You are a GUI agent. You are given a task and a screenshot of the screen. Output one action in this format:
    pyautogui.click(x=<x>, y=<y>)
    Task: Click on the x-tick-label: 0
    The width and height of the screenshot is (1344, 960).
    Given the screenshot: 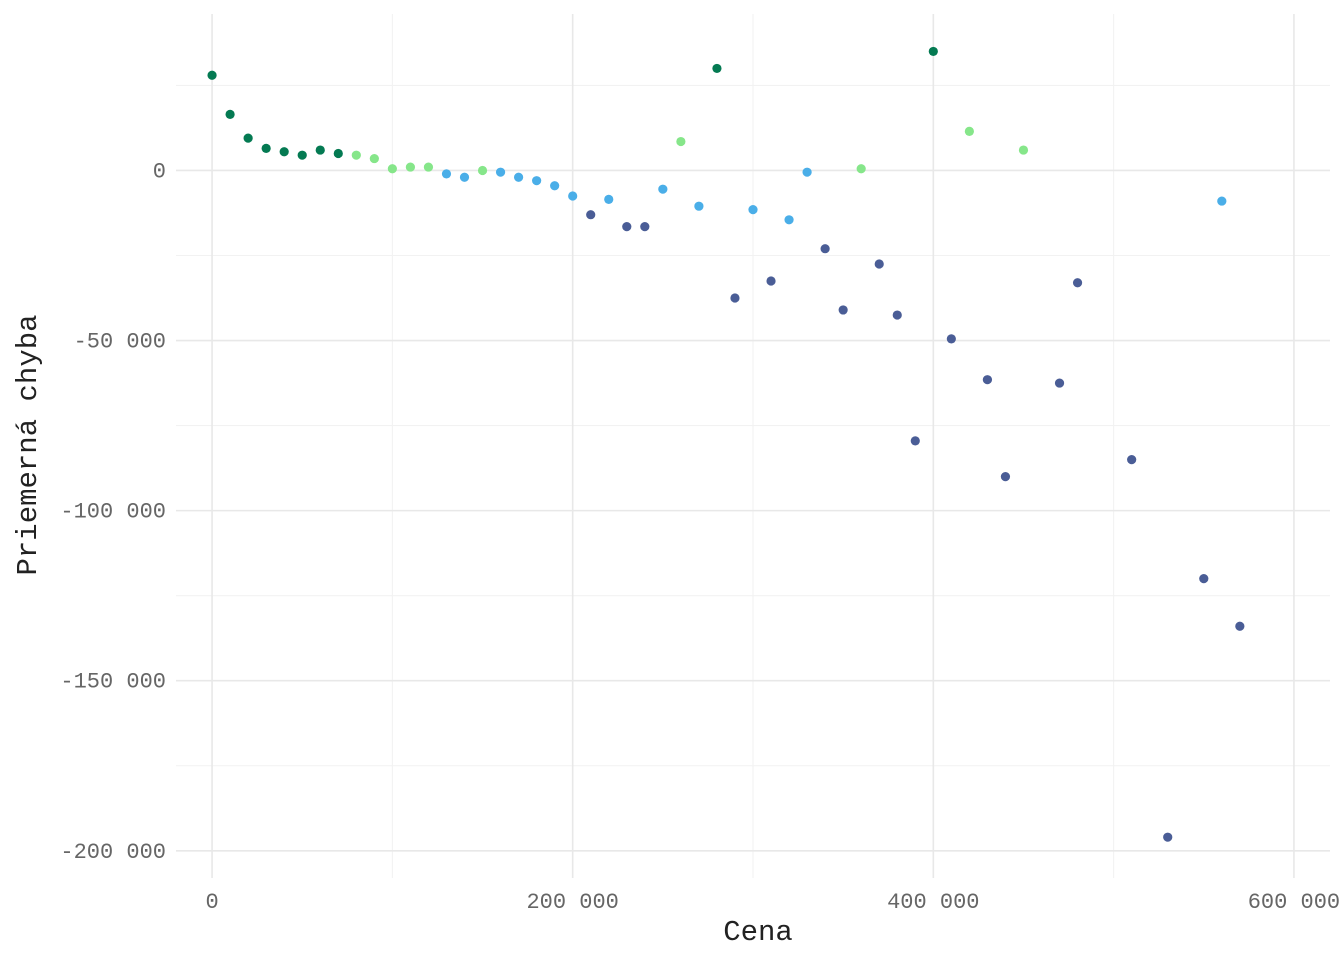 What is the action you would take?
    pyautogui.click(x=211, y=902)
    